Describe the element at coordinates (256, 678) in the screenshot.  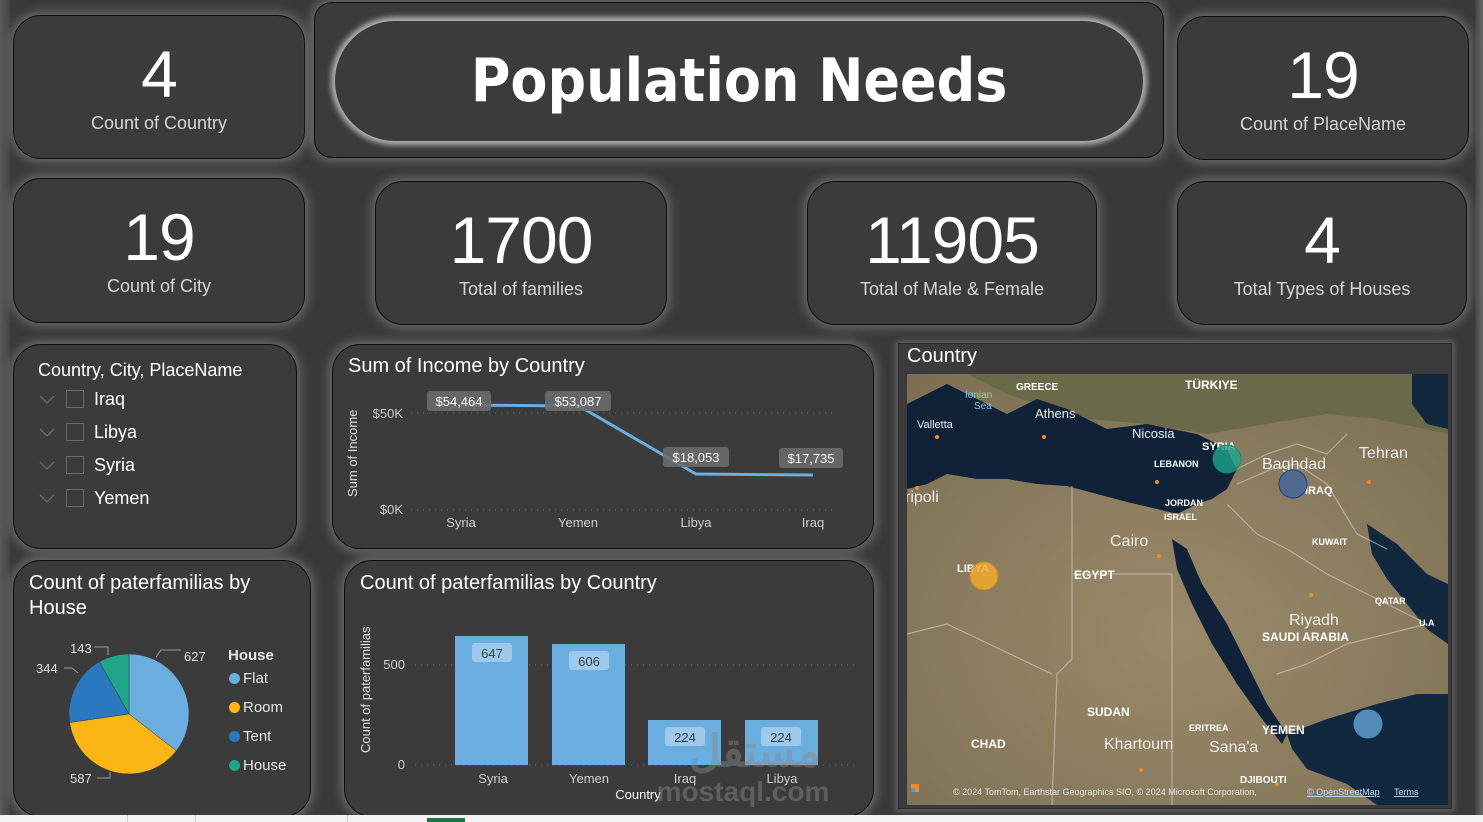
I see `legend-label: Flat` at that location.